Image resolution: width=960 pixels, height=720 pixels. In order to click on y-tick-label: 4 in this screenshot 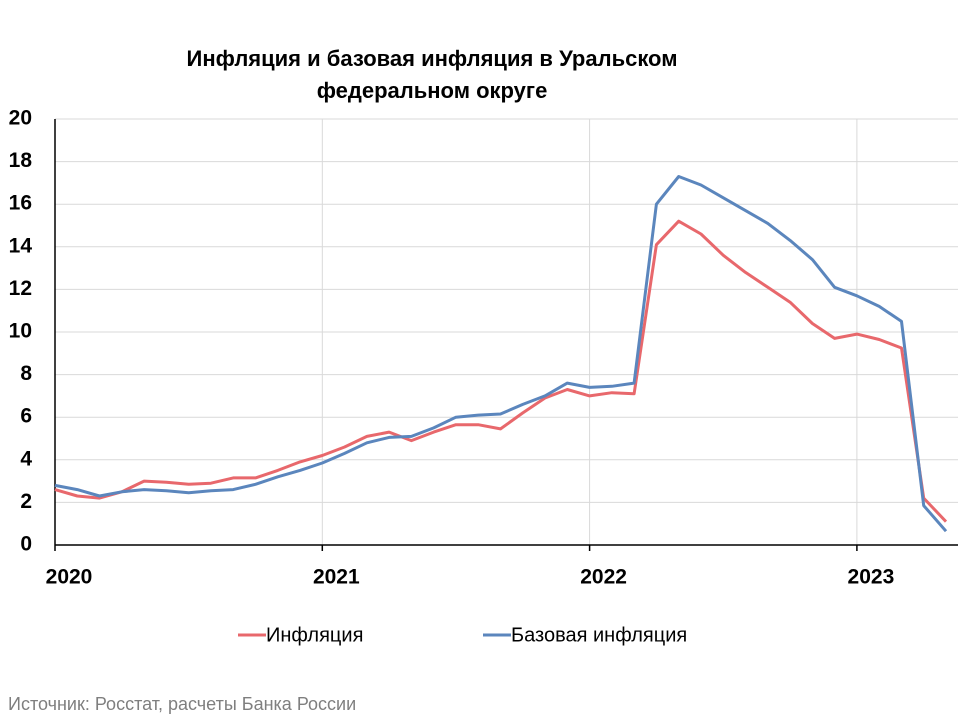, I will do `click(26, 458)`.